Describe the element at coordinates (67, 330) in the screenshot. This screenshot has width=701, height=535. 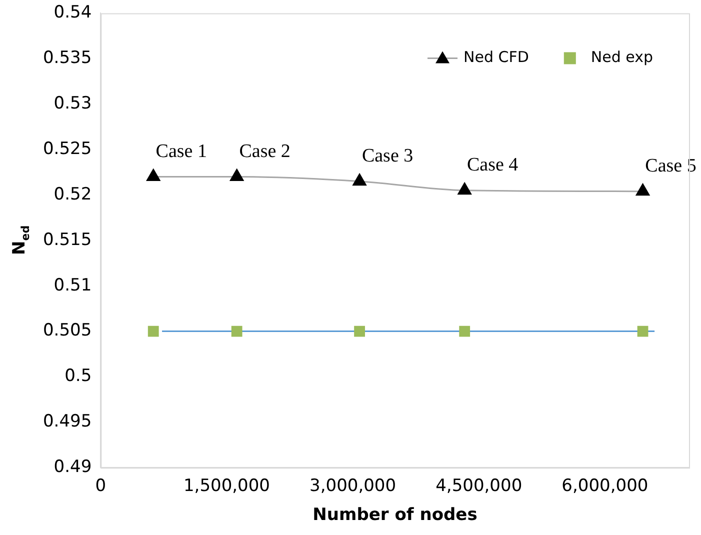
I see `y-tick-label: 0.505` at that location.